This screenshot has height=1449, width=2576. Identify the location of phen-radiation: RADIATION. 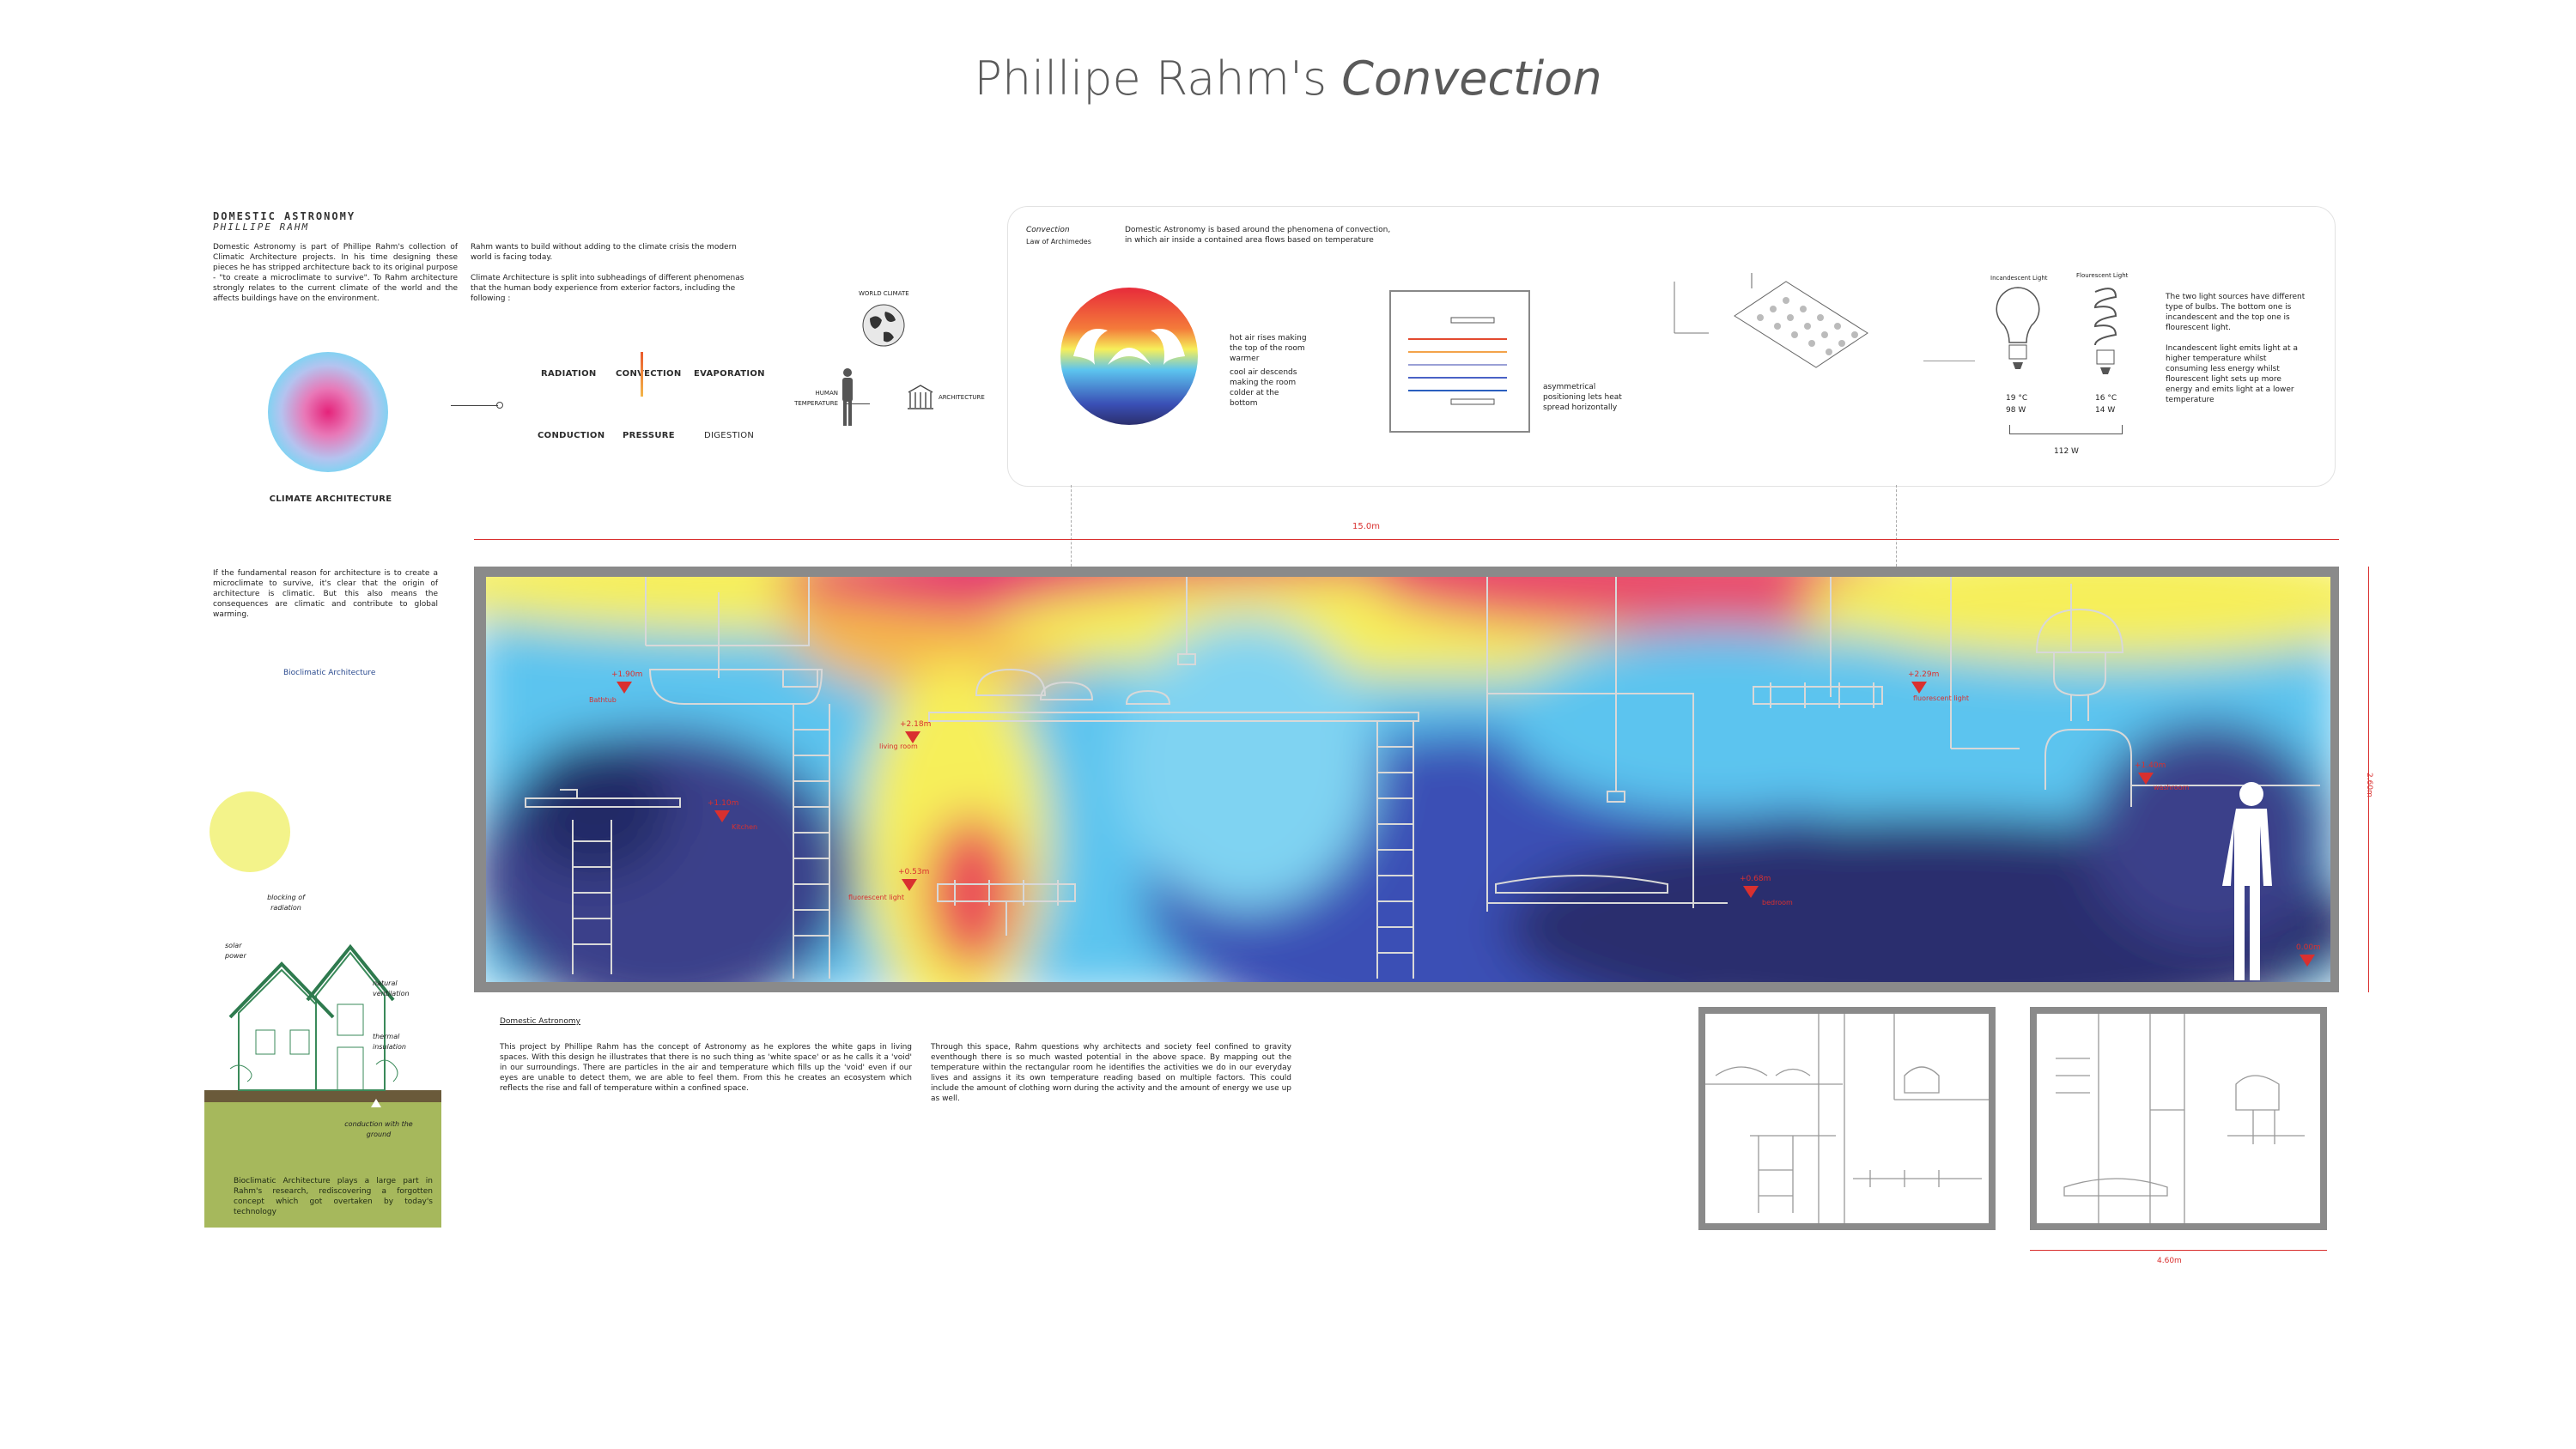
(569, 374).